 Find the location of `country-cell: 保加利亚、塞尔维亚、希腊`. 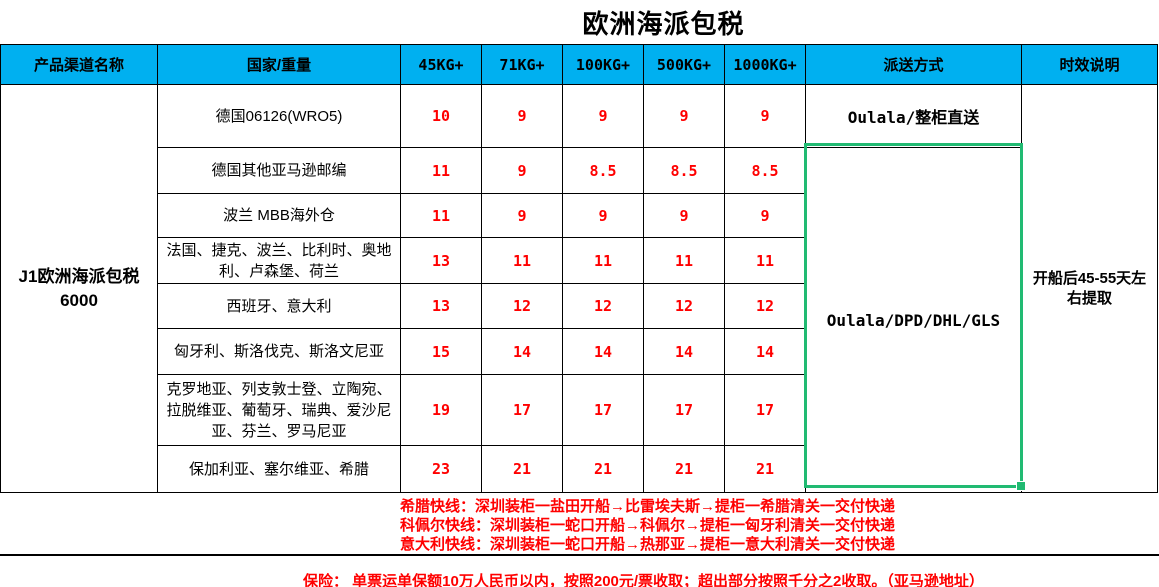

country-cell: 保加利亚、塞尔维亚、希腊 is located at coordinates (279, 469).